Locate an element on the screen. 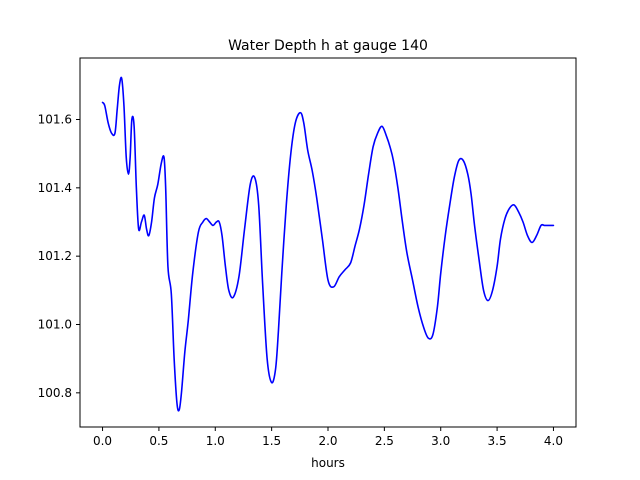 The height and width of the screenshot is (480, 640). x-tick-label: 0.0 is located at coordinates (102, 441).